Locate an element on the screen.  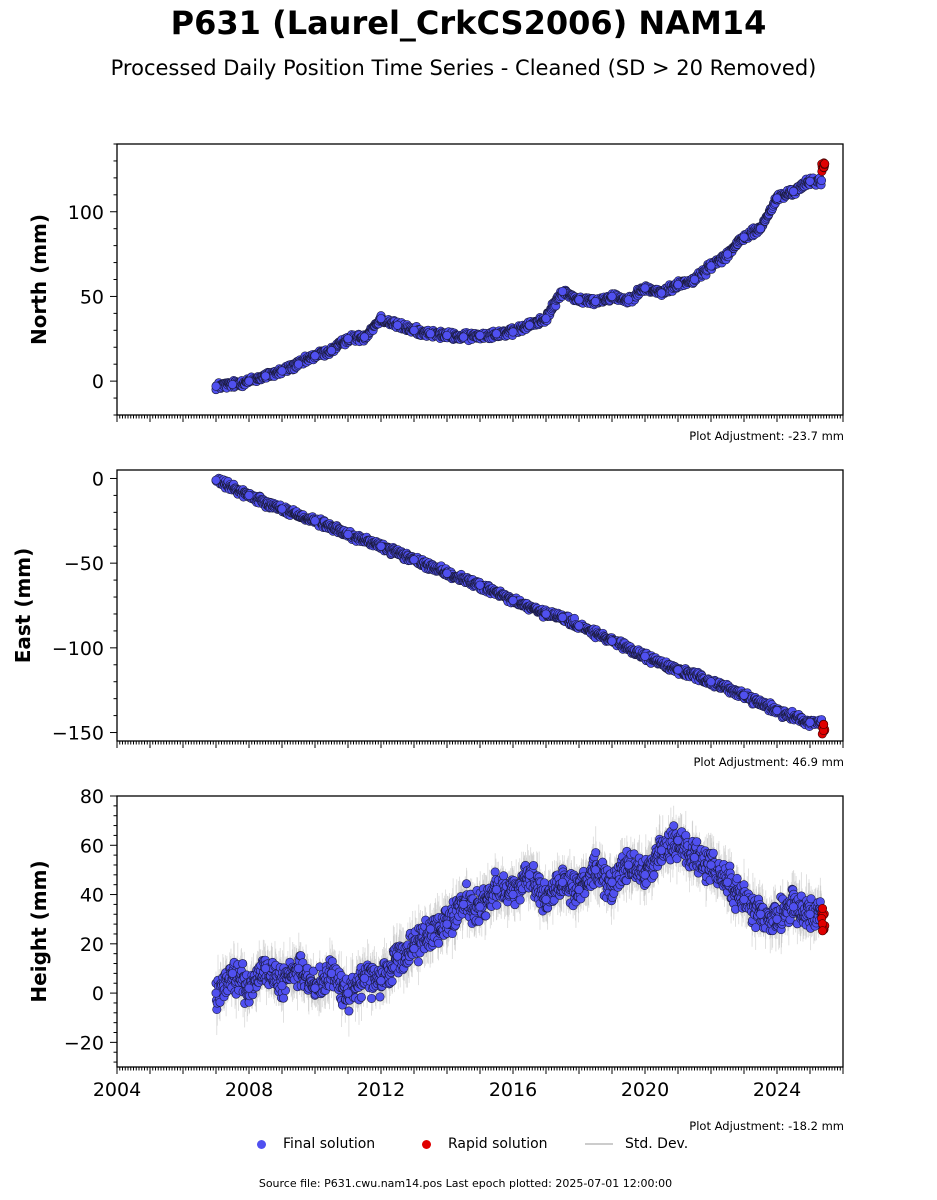
north-y-tick-label: 0 is located at coordinates (98, 382).